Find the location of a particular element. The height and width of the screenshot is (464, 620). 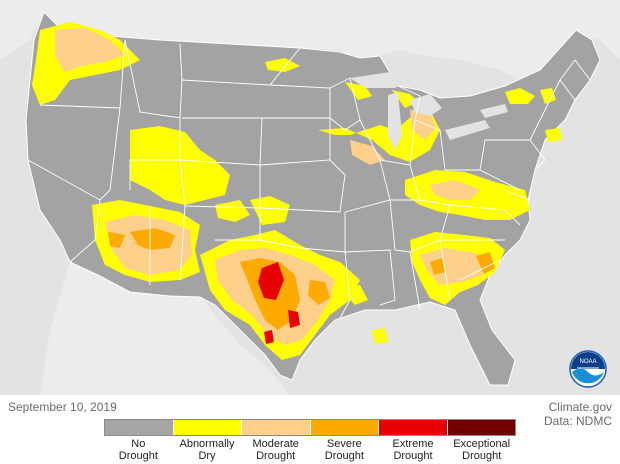

legend-label-line1: No is located at coordinates (138, 444).